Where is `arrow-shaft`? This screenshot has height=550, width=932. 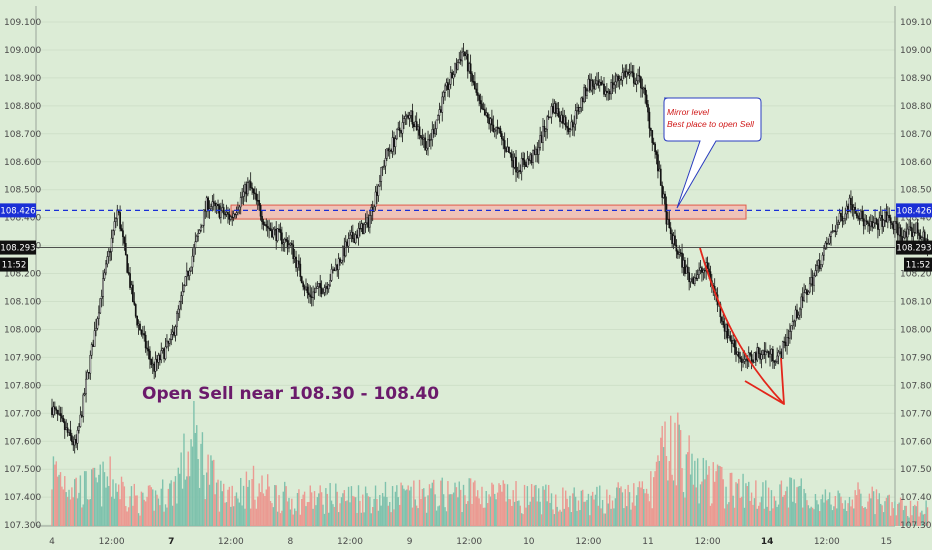 arrow-shaft is located at coordinates (742, 326).